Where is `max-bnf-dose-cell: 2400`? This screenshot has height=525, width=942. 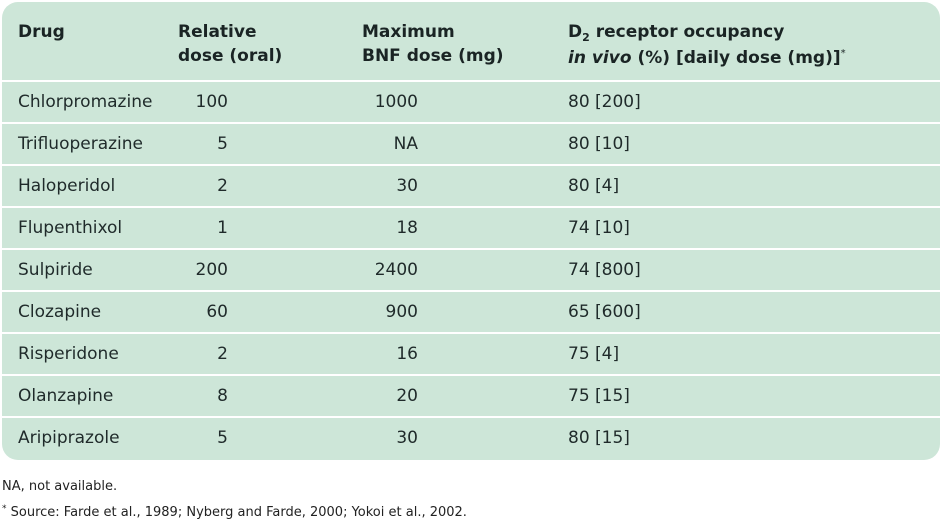 max-bnf-dose-cell: 2400 is located at coordinates (396, 270).